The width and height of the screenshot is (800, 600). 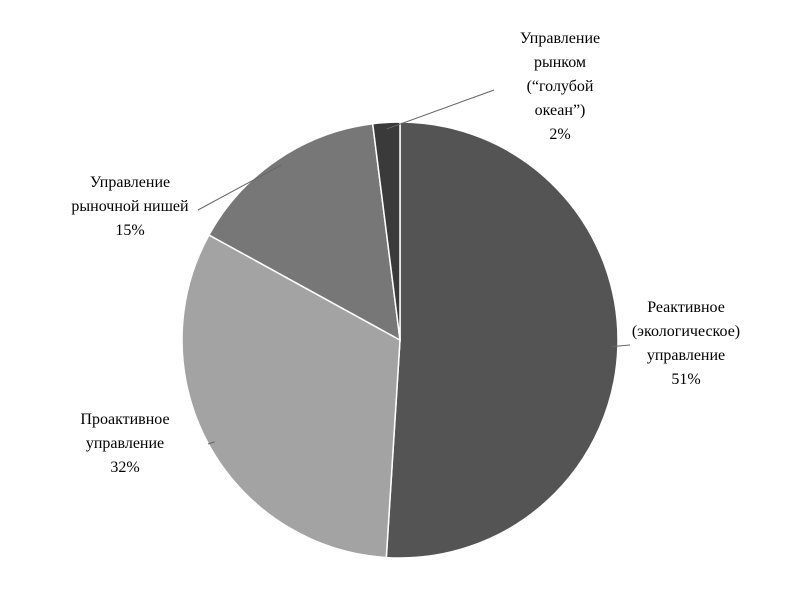 What do you see at coordinates (124, 431) in the screenshot?
I see `category-label: Проактивное управление` at bounding box center [124, 431].